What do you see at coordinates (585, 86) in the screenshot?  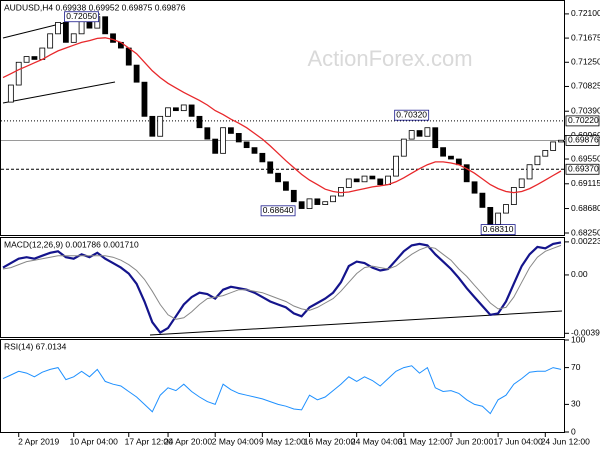 I see `y-tick-label: 0.70825` at bounding box center [585, 86].